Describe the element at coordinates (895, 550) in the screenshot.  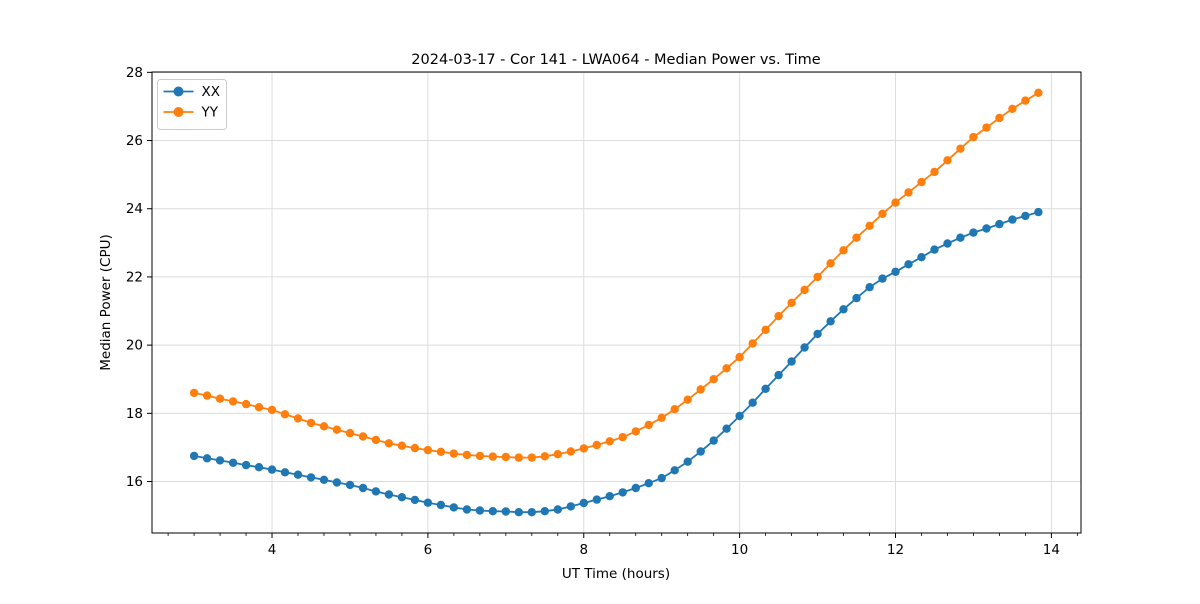
I see `x-tick-label: 12` at that location.